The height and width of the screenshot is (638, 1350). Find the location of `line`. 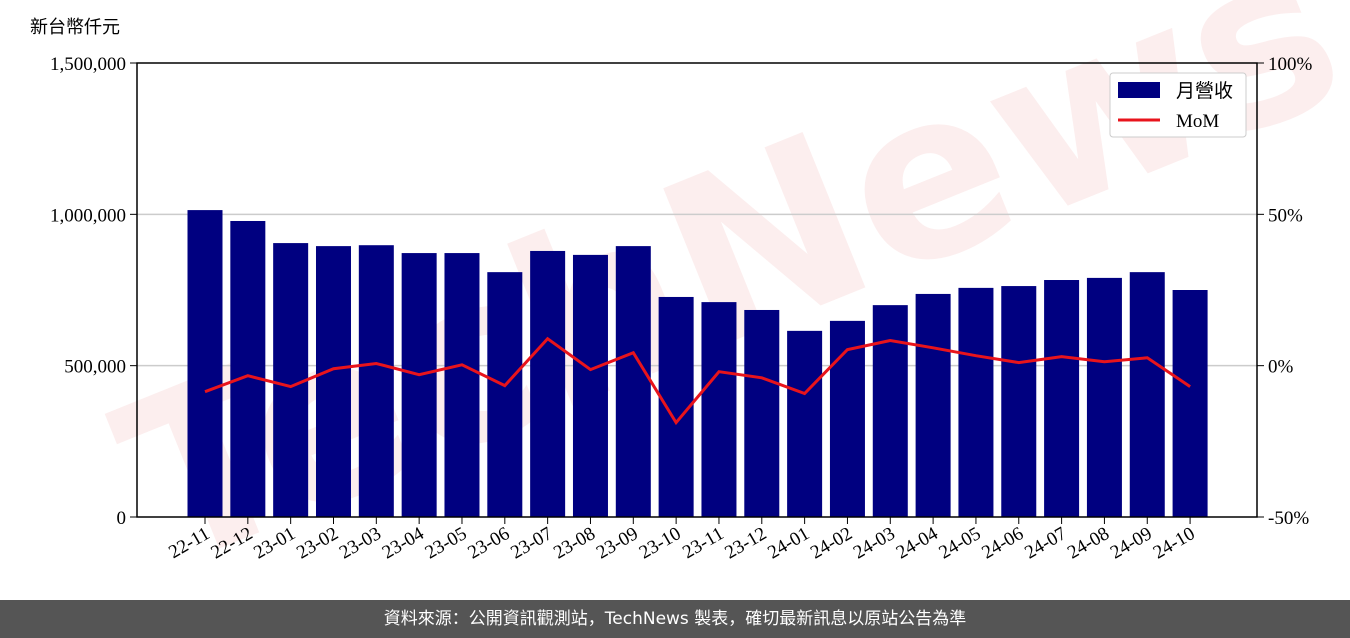

line is located at coordinates (697, 381).